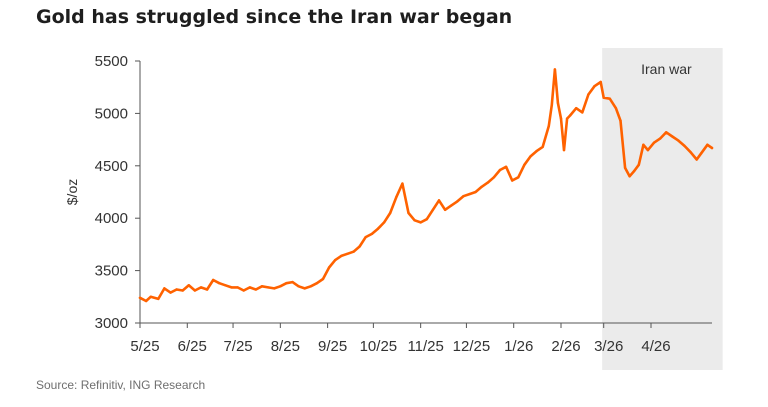  I want to click on iran-war-shaded-region, so click(662, 209).